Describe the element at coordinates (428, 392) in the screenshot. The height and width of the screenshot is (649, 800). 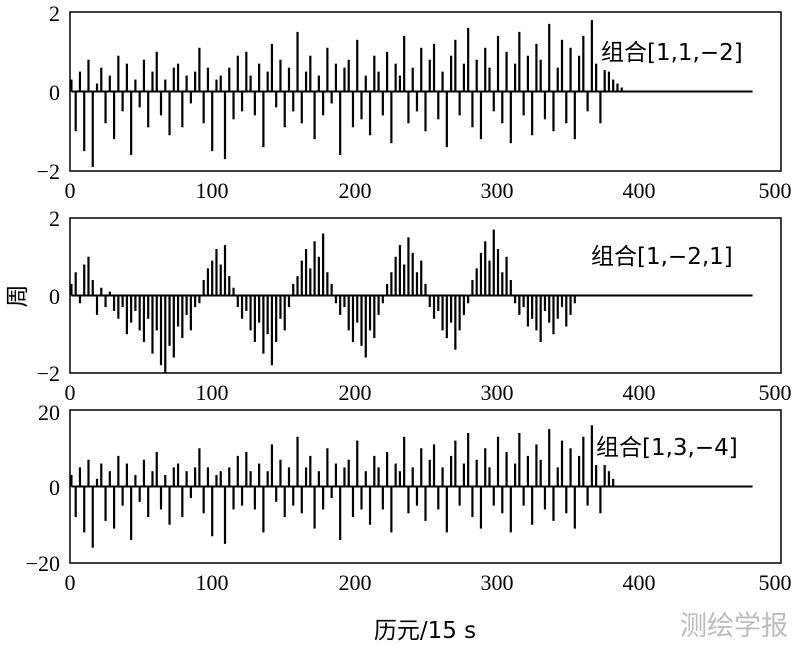
I see `panel-2-xticks: 0 100 200 300 400 500` at that location.